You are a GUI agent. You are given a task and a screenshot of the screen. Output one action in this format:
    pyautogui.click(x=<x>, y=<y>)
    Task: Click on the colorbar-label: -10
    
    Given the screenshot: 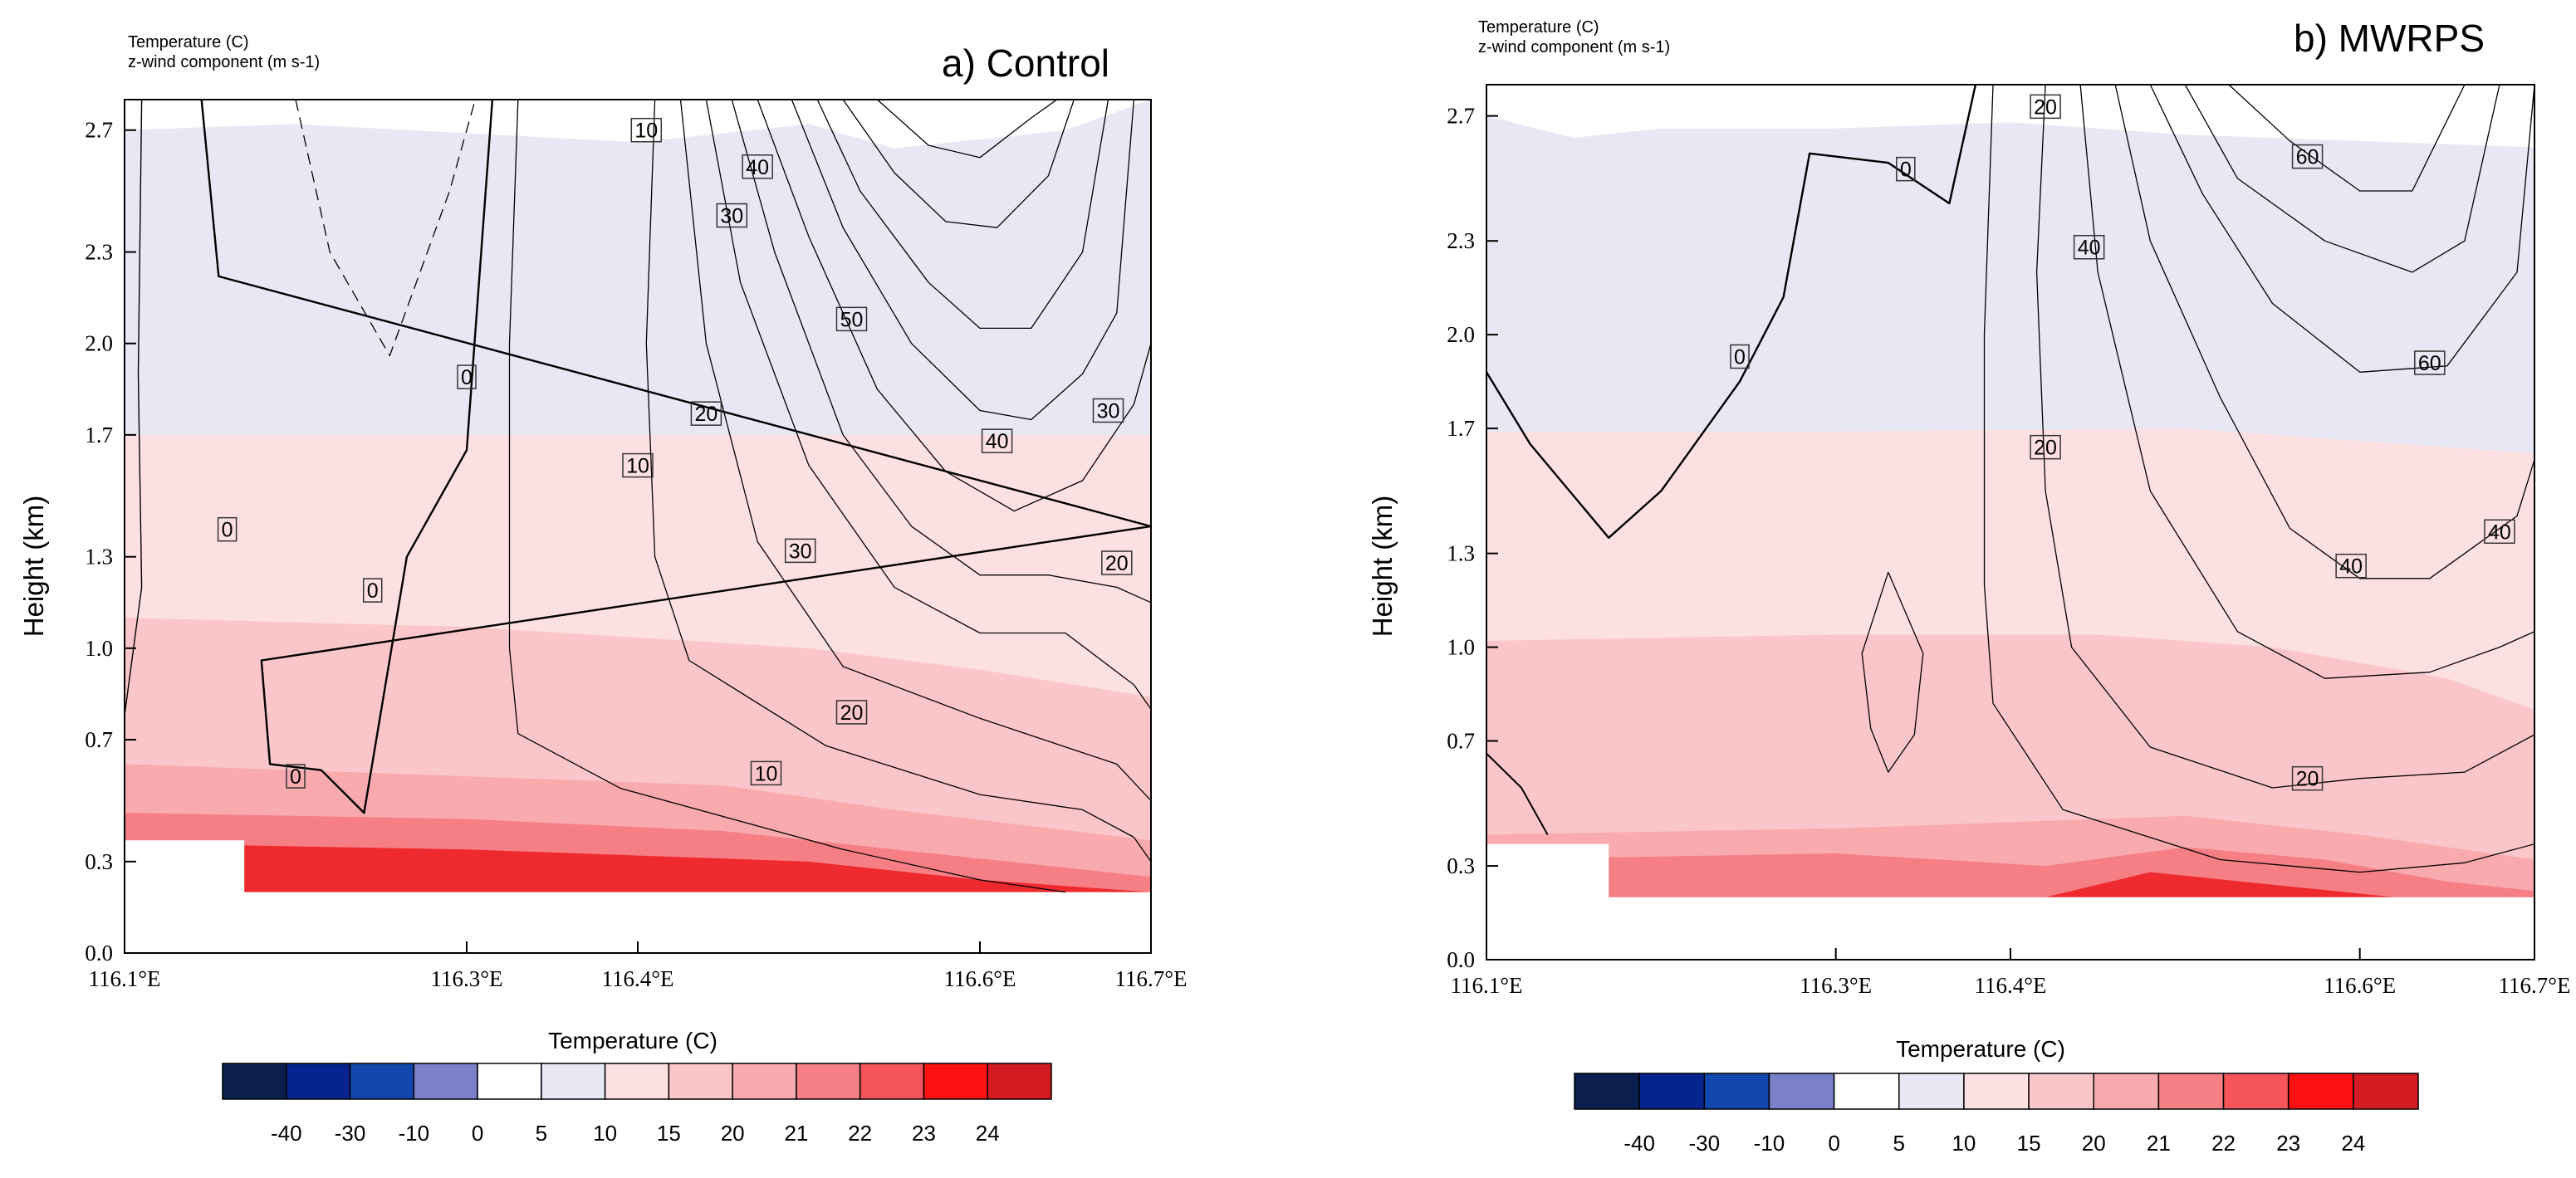 What is the action you would take?
    pyautogui.click(x=415, y=1134)
    